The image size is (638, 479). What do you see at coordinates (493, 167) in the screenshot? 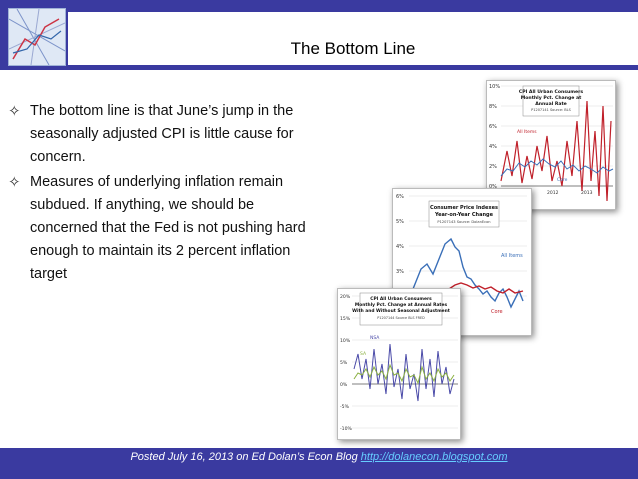
I see `y-tick: 2%` at bounding box center [493, 167].